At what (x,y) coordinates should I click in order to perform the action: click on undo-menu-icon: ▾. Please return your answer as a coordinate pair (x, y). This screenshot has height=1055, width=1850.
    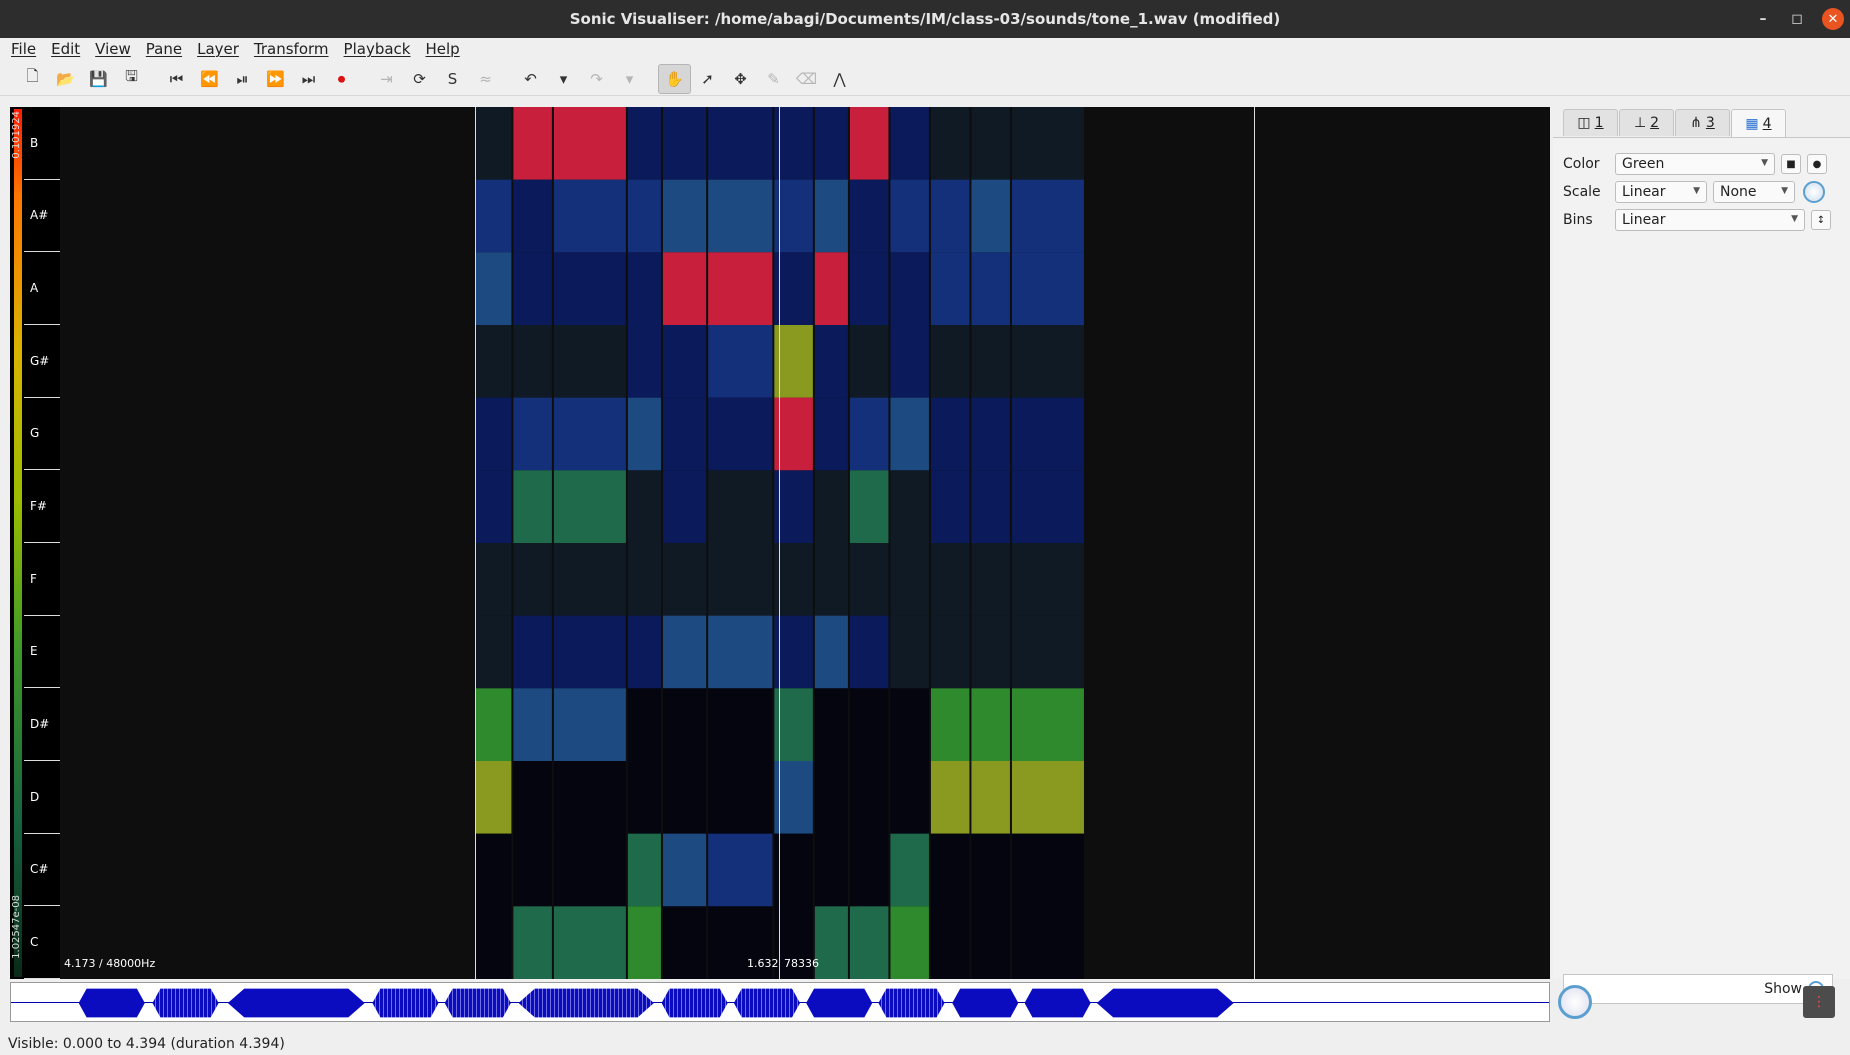
    Looking at the image, I should click on (563, 78).